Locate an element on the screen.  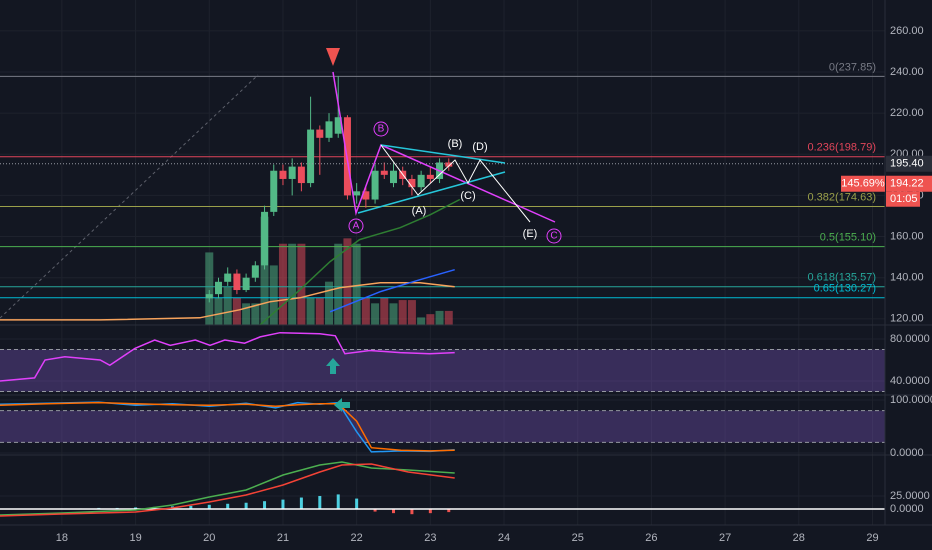
wave-label: (C) is located at coordinates (467, 196).